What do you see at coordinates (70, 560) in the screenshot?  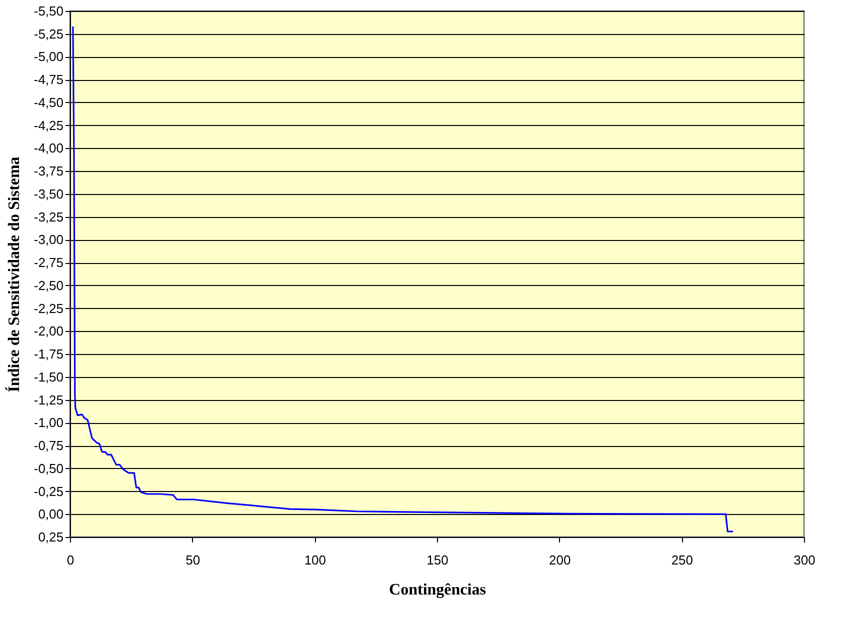 I see `x-tick-label: 0` at bounding box center [70, 560].